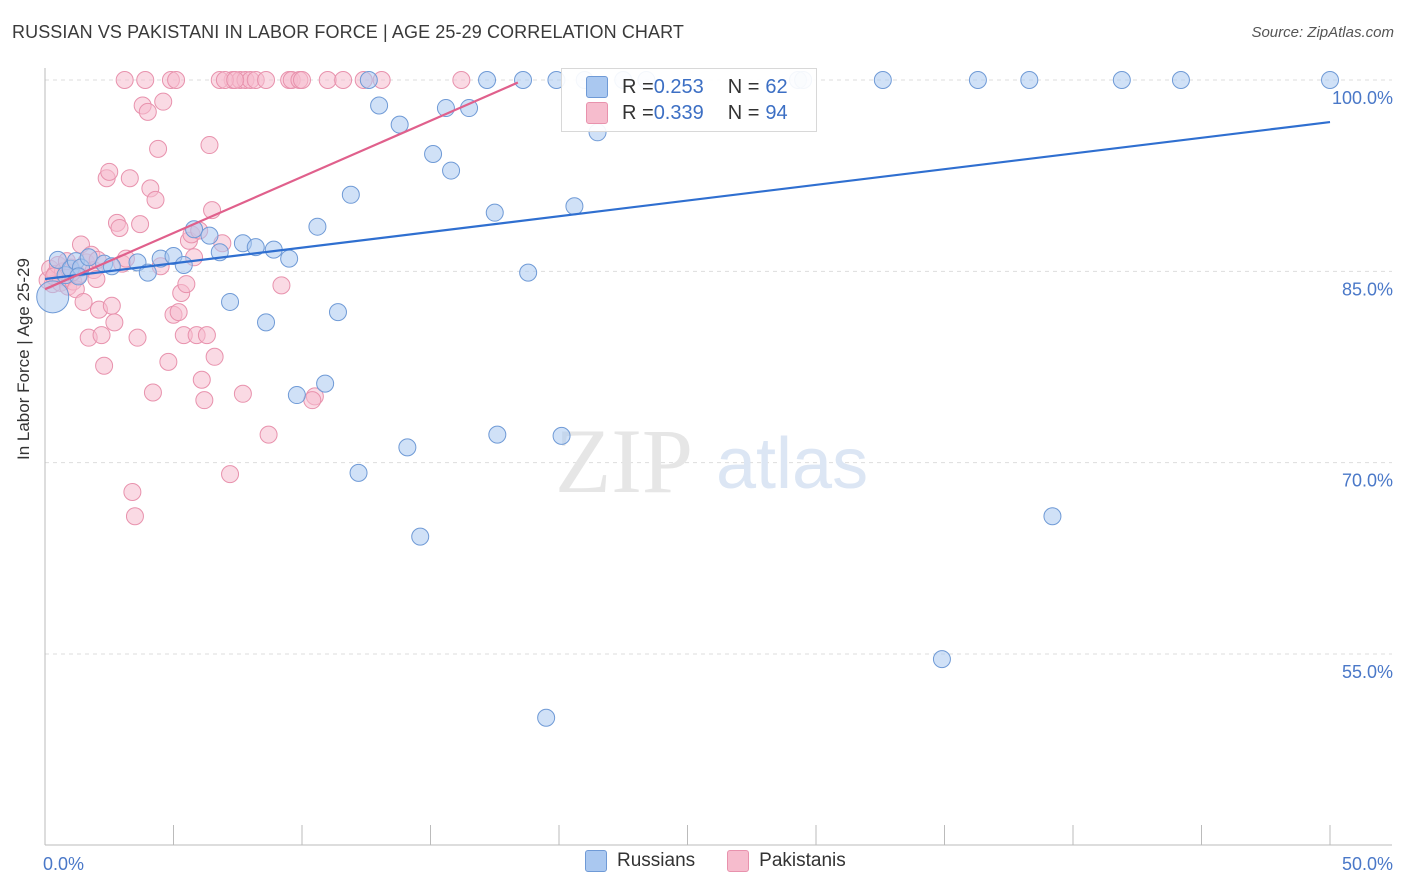  Describe the element at coordinates (1367, 481) in the screenshot. I see `y-tick-label-70: 70.0%` at that location.